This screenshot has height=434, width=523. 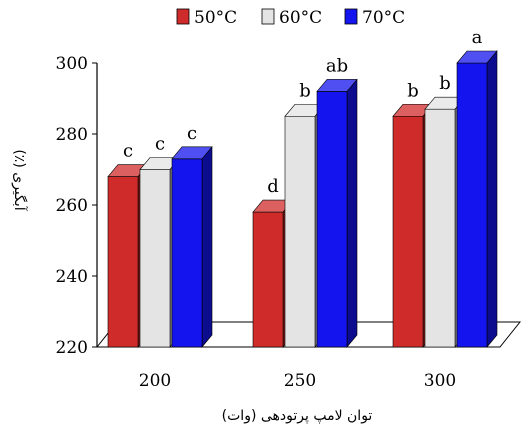 What do you see at coordinates (72, 64) in the screenshot?
I see `y-tick-label: 300` at bounding box center [72, 64].